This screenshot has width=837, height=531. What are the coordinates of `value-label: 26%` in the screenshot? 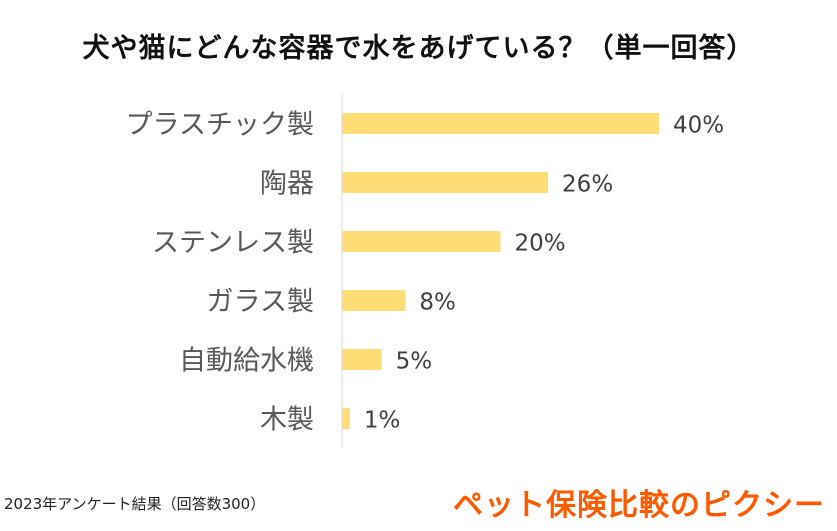 It's located at (587, 185).